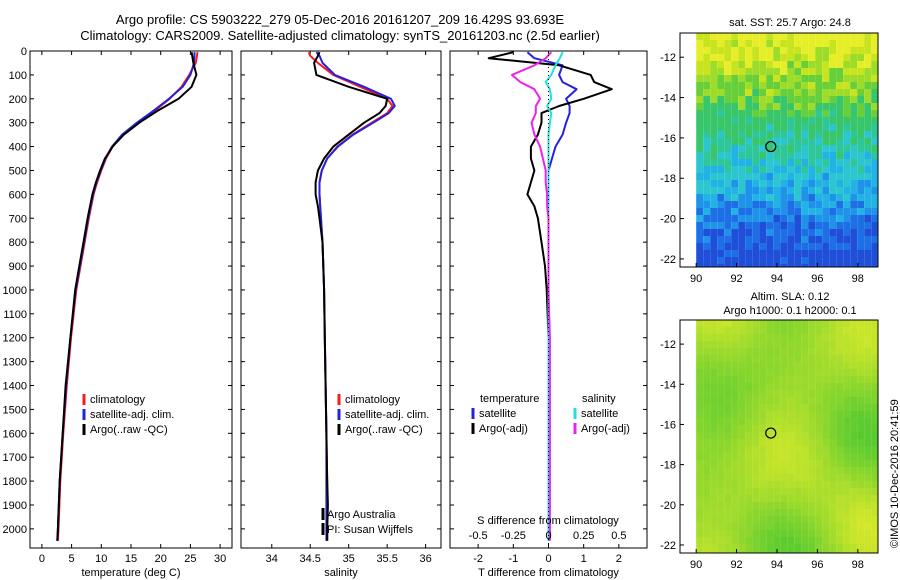  I want to click on s-tick-label: -0.25, so click(513, 536).